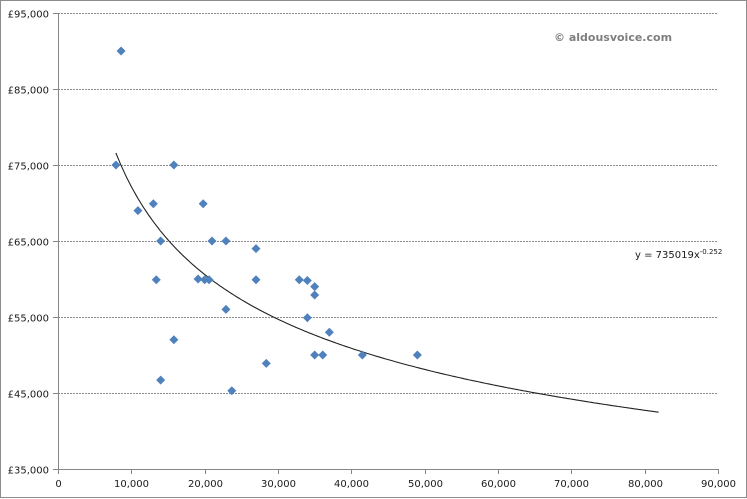 Image resolution: width=747 pixels, height=499 pixels. What do you see at coordinates (645, 484) in the screenshot?
I see `x-tick-label: 80,000` at bounding box center [645, 484].